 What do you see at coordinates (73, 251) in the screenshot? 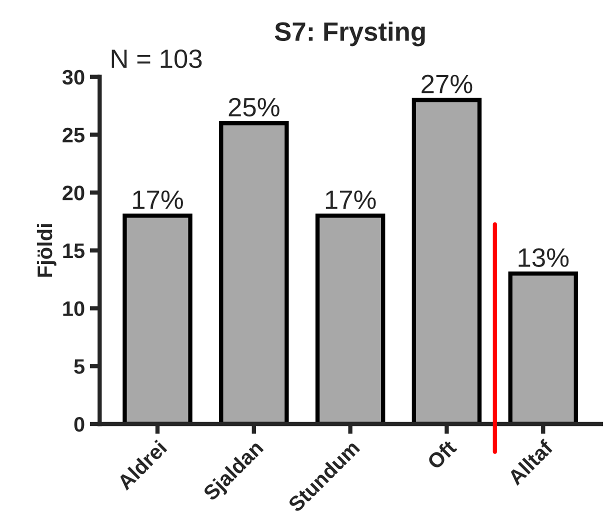
I see `y-tick-label: 15` at bounding box center [73, 251].